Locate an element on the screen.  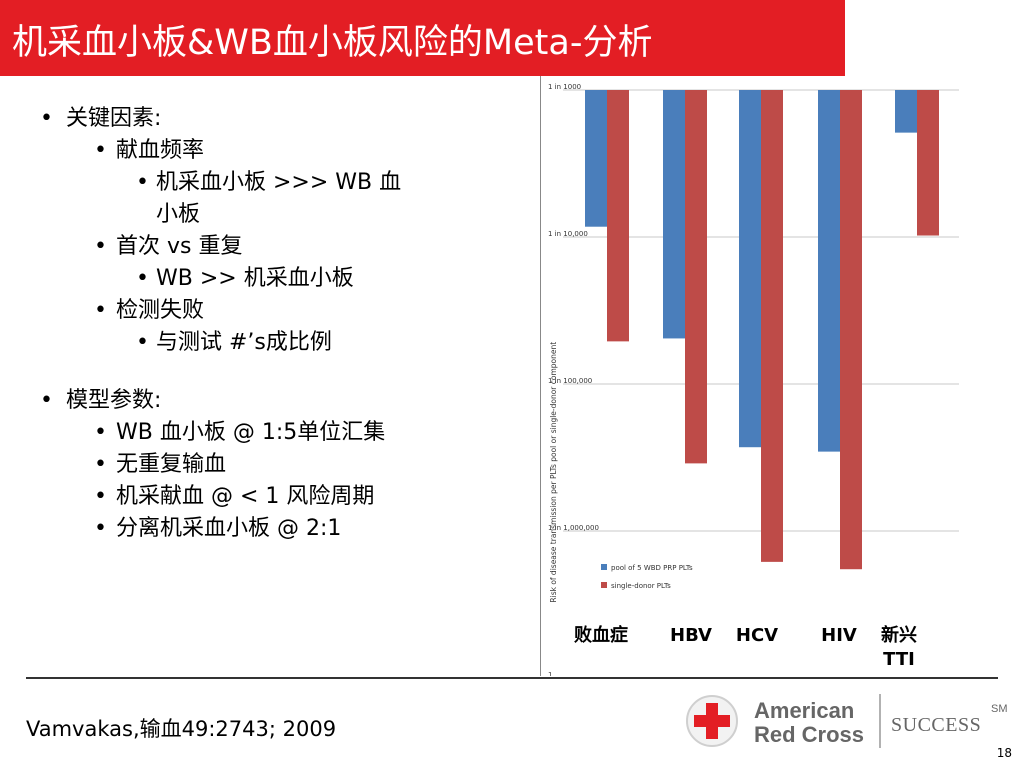
logo-line2: Red Cross is located at coordinates (809, 734).